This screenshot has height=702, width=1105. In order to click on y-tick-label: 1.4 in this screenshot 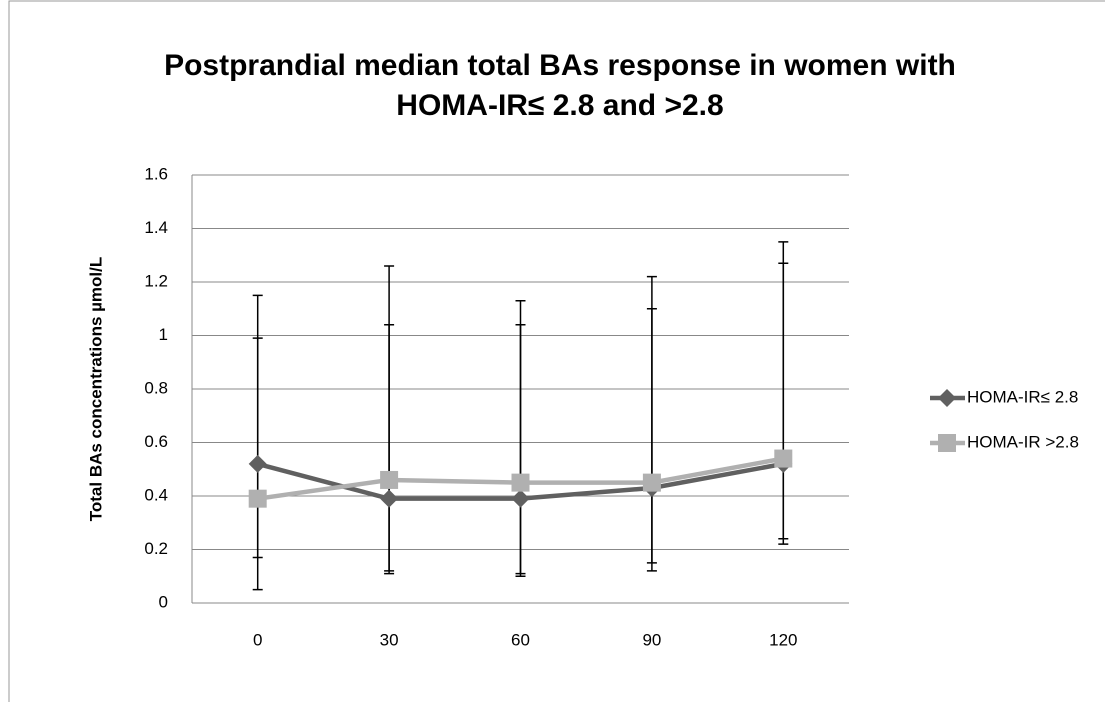, I will do `click(156, 227)`.